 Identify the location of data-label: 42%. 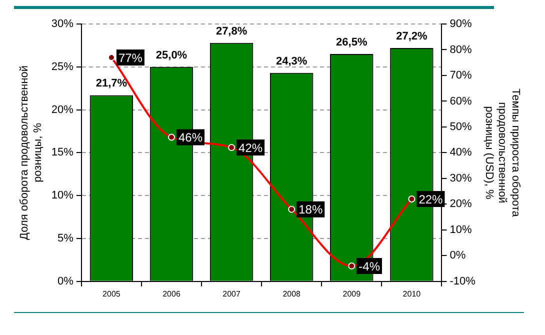
(250, 147).